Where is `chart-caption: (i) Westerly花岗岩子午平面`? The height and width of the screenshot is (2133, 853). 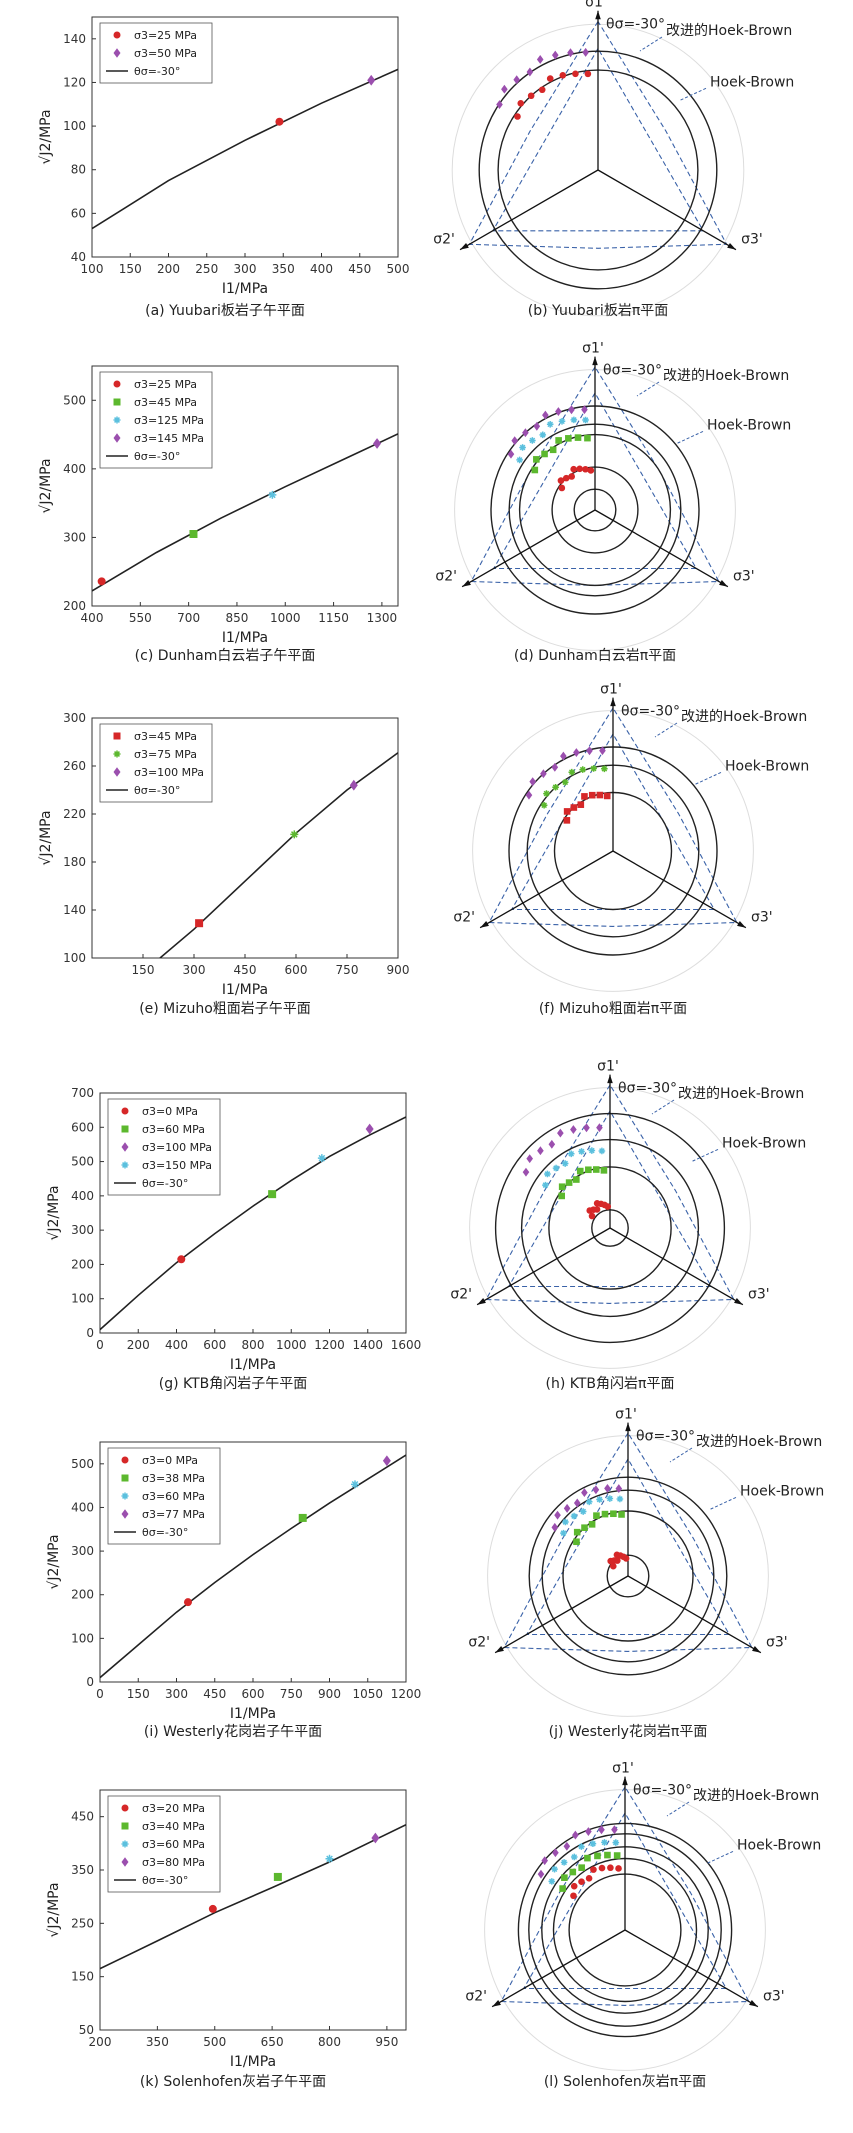
chart-caption: (i) Westerly花岗岩子午平面 is located at coordinates (233, 1732).